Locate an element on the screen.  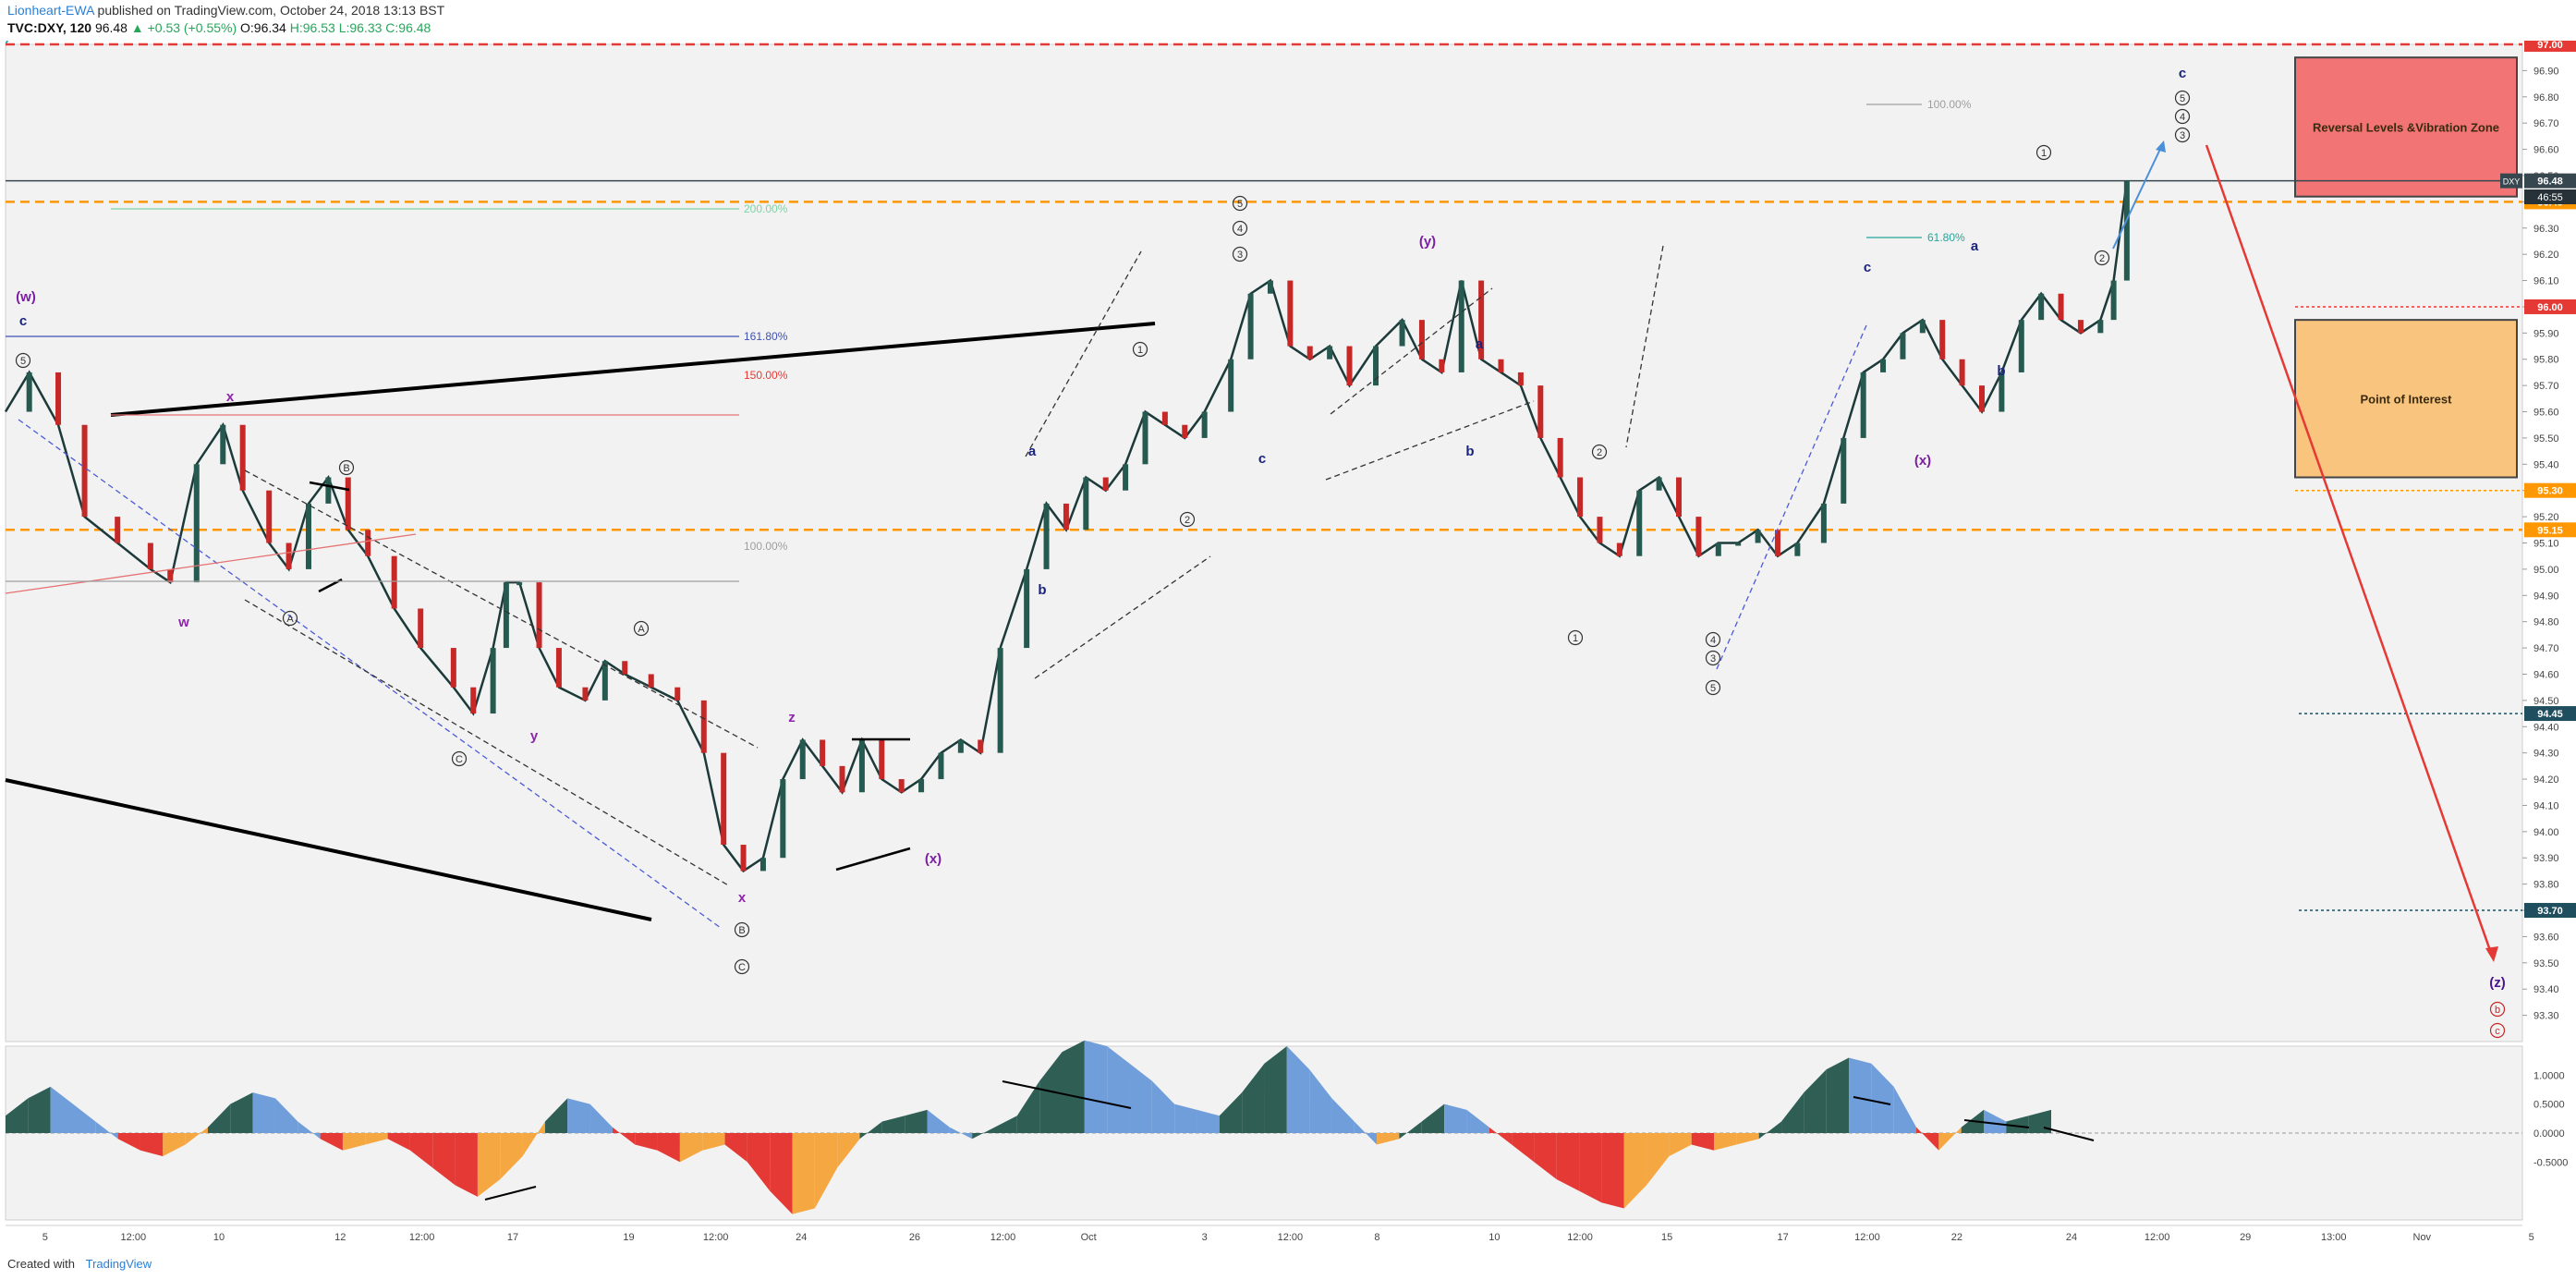
high-value: H:96.53 is located at coordinates (312, 27).